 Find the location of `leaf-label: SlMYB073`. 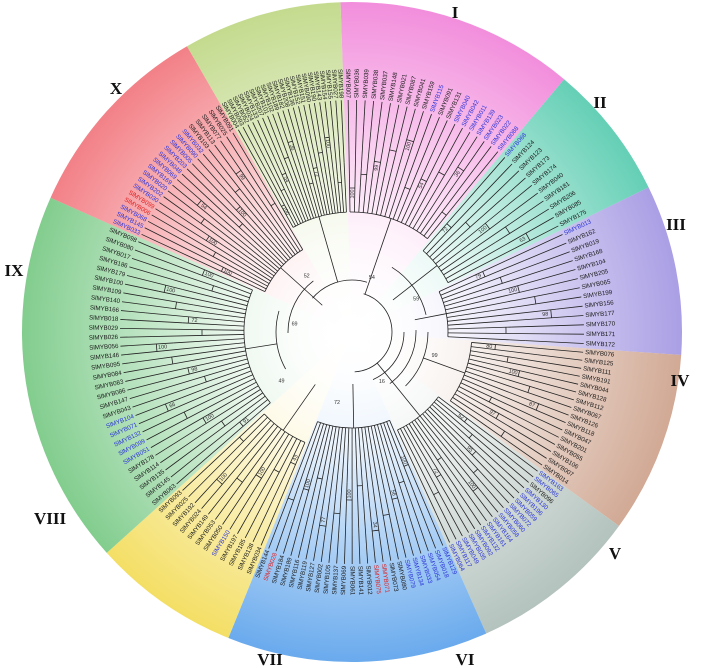

leaf-label: SlMYB073 is located at coordinates (394, 577).